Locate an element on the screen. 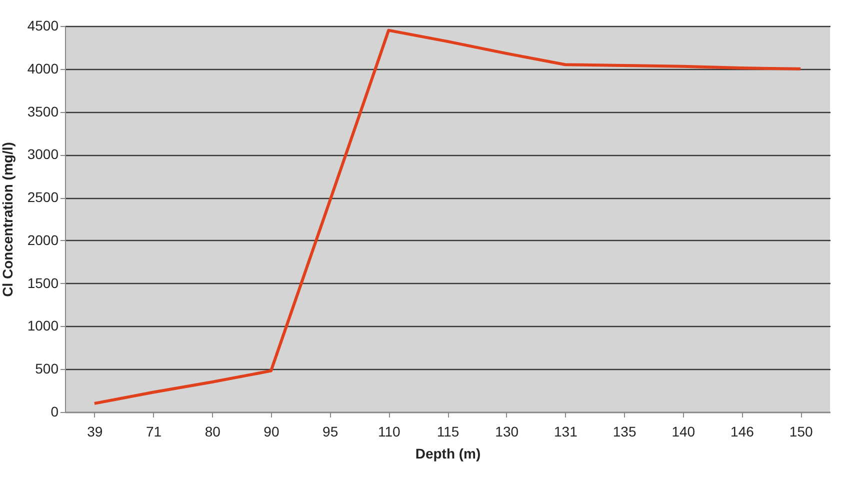 The image size is (865, 481). x-tick-label: 71 is located at coordinates (154, 432).